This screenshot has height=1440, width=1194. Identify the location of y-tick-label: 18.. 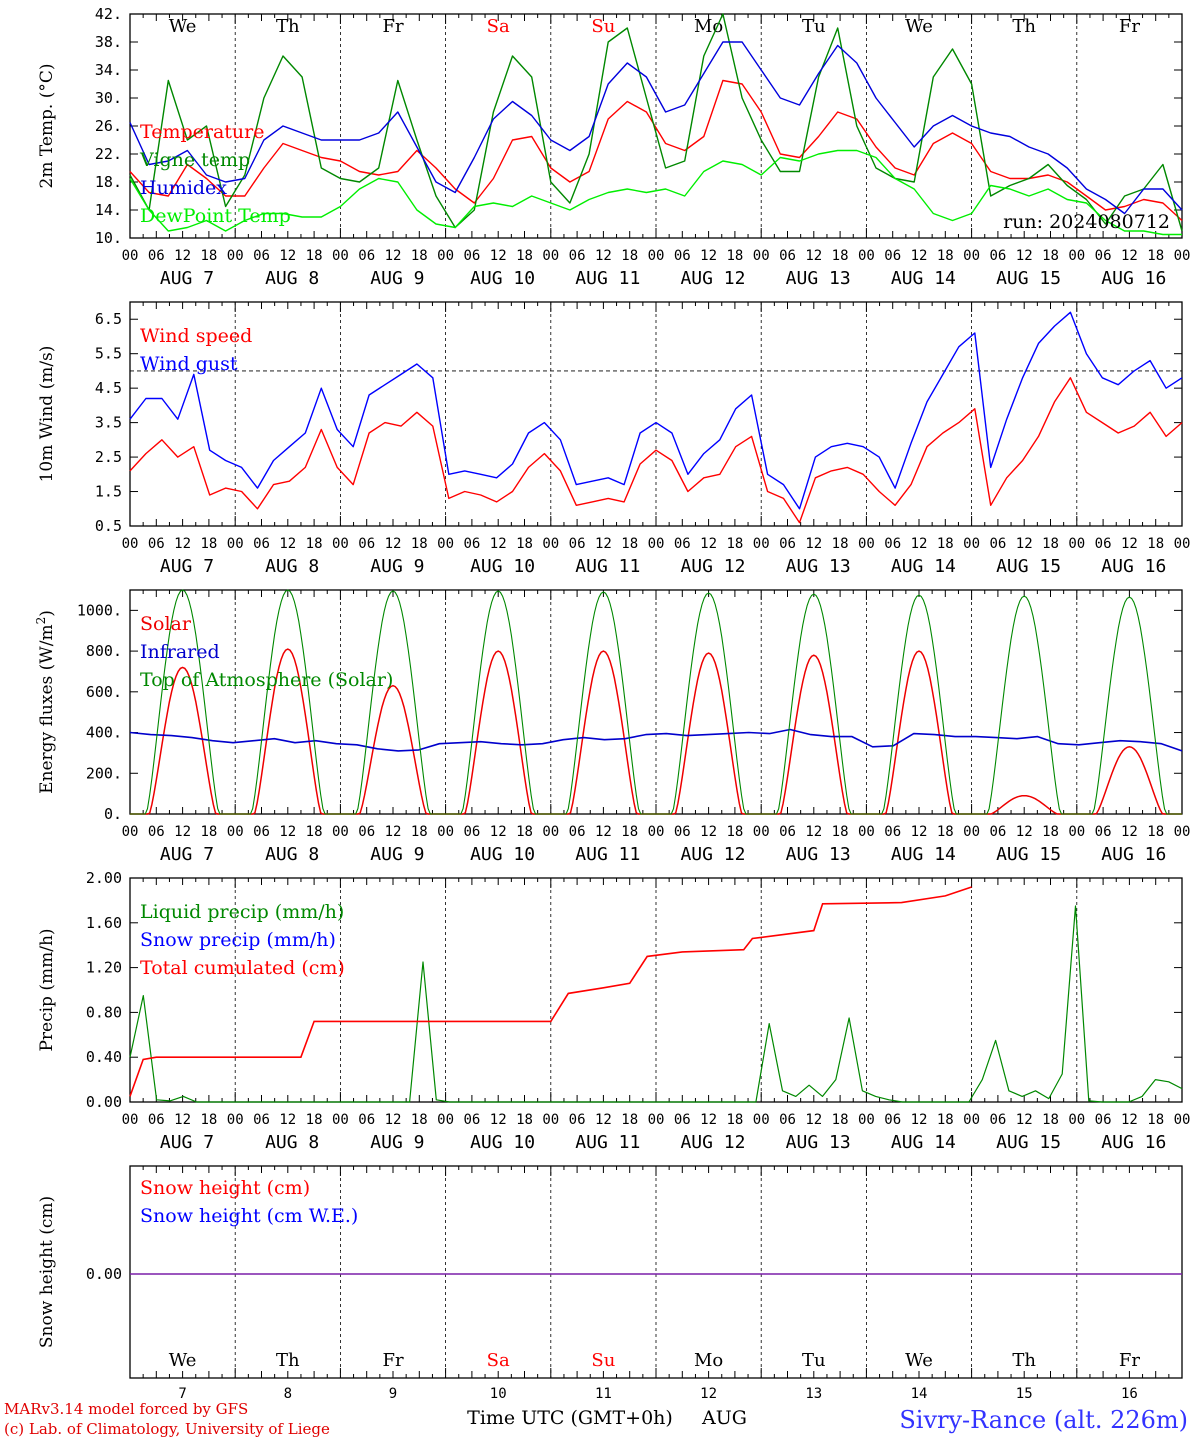
(108, 182).